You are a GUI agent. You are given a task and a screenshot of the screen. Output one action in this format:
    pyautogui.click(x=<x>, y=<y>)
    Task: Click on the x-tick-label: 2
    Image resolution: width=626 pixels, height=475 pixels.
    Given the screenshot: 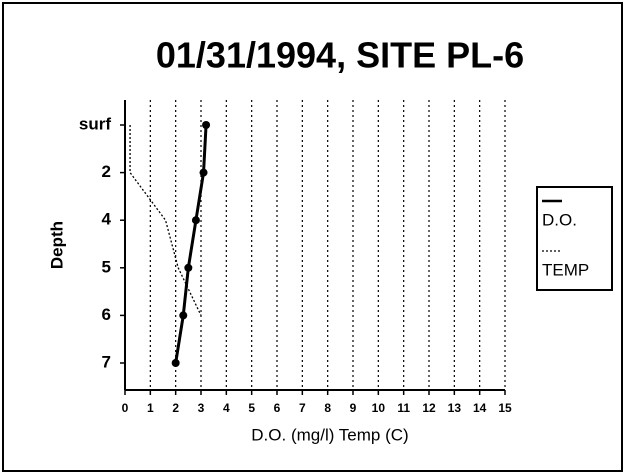 What is the action you would take?
    pyautogui.click(x=175, y=408)
    